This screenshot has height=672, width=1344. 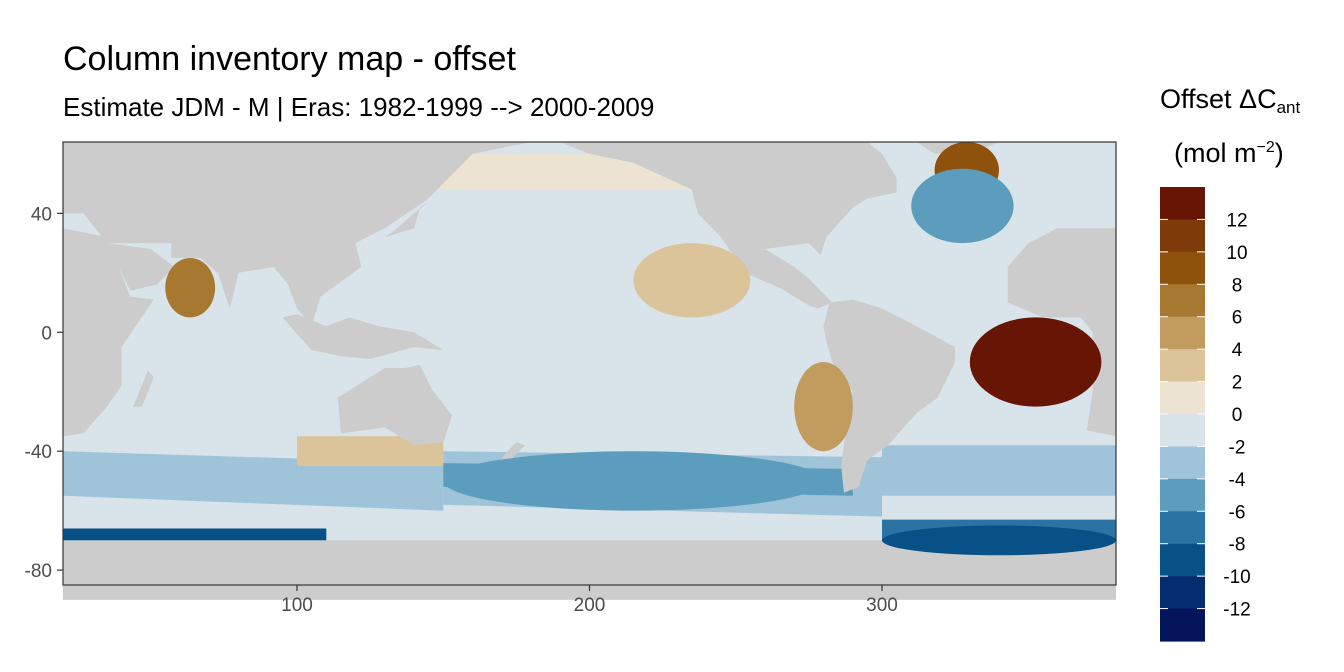 I want to click on landmass-africa-east, so click(x=1061, y=332).